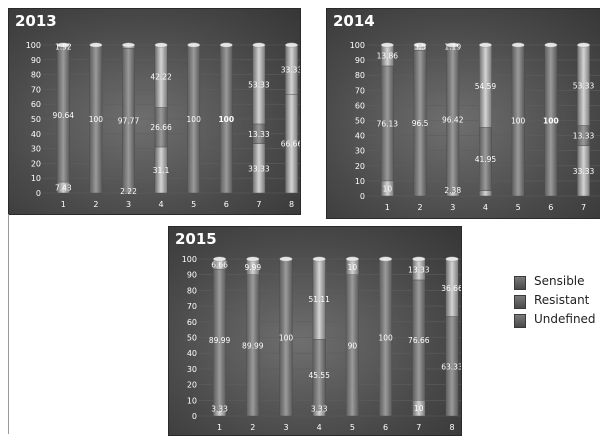  Describe the element at coordinates (584, 85) in the screenshot. I see `data-label: 53.33` at that location.